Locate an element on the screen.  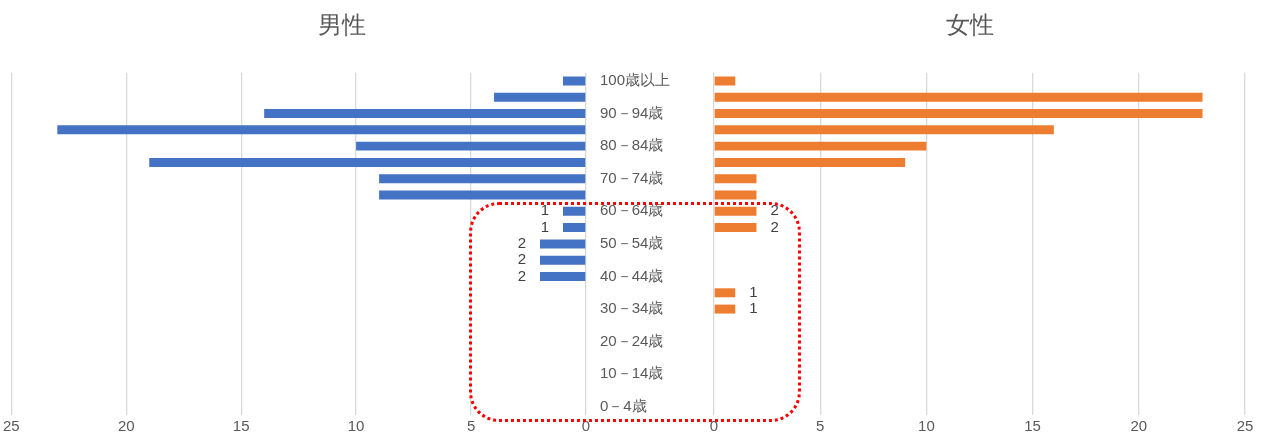
y-tick-label: 30－34歳 is located at coordinates (631, 308).